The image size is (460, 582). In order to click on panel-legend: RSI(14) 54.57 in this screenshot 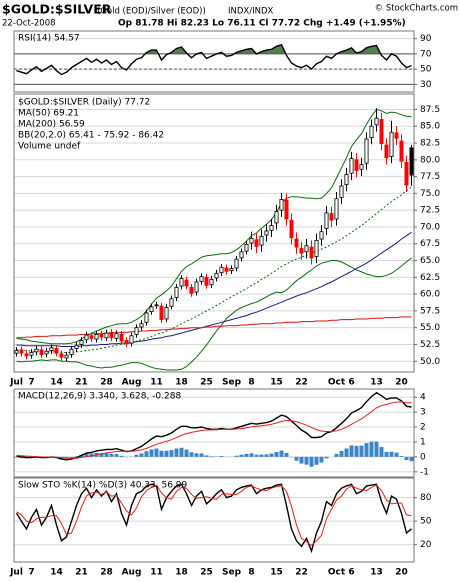, I will do `click(49, 39)`.